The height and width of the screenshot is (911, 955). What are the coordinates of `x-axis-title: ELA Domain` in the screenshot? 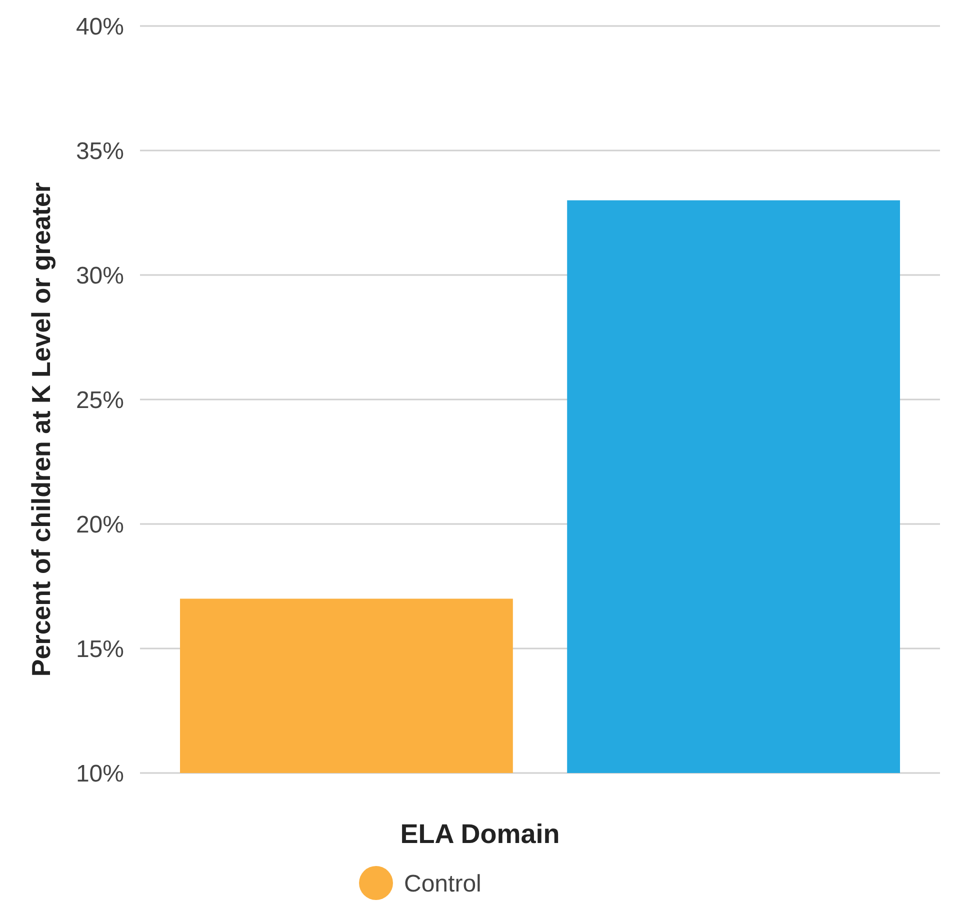 It's located at (480, 834).